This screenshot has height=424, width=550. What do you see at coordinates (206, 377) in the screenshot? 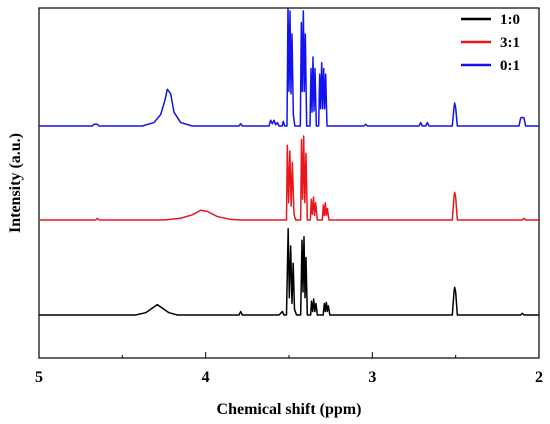
I see `x-tick-label: 4` at bounding box center [206, 377].